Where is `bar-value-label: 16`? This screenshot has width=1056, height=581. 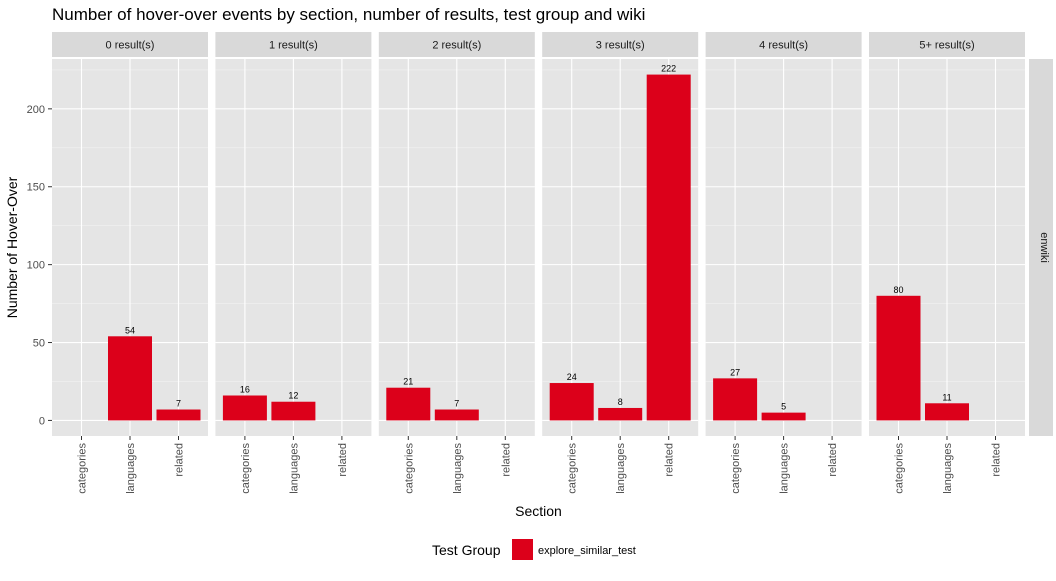
bar-value-label: 16 is located at coordinates (245, 389).